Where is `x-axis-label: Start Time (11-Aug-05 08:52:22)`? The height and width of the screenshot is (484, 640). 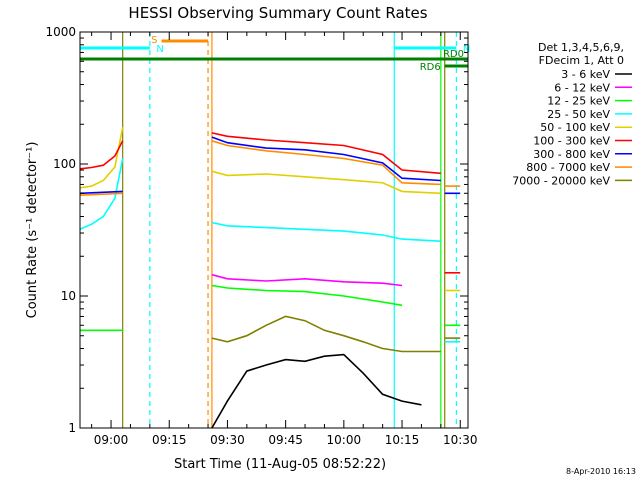
x-axis-label: Start Time (11-Aug-05 08:52:22) is located at coordinates (280, 464).